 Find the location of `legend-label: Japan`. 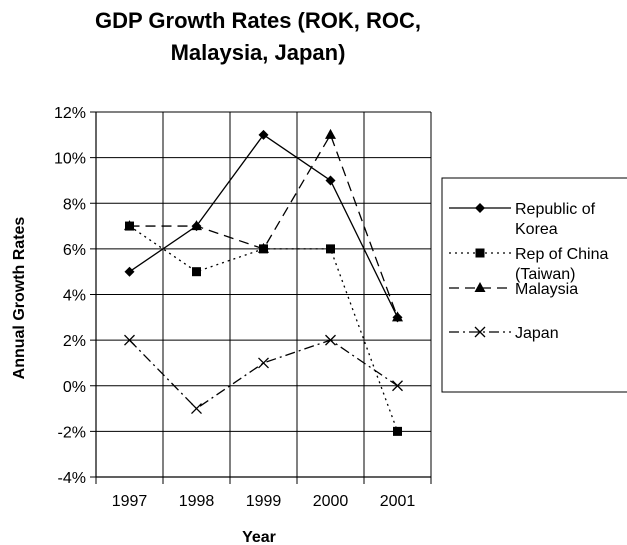

legend-label: Japan is located at coordinates (537, 333).